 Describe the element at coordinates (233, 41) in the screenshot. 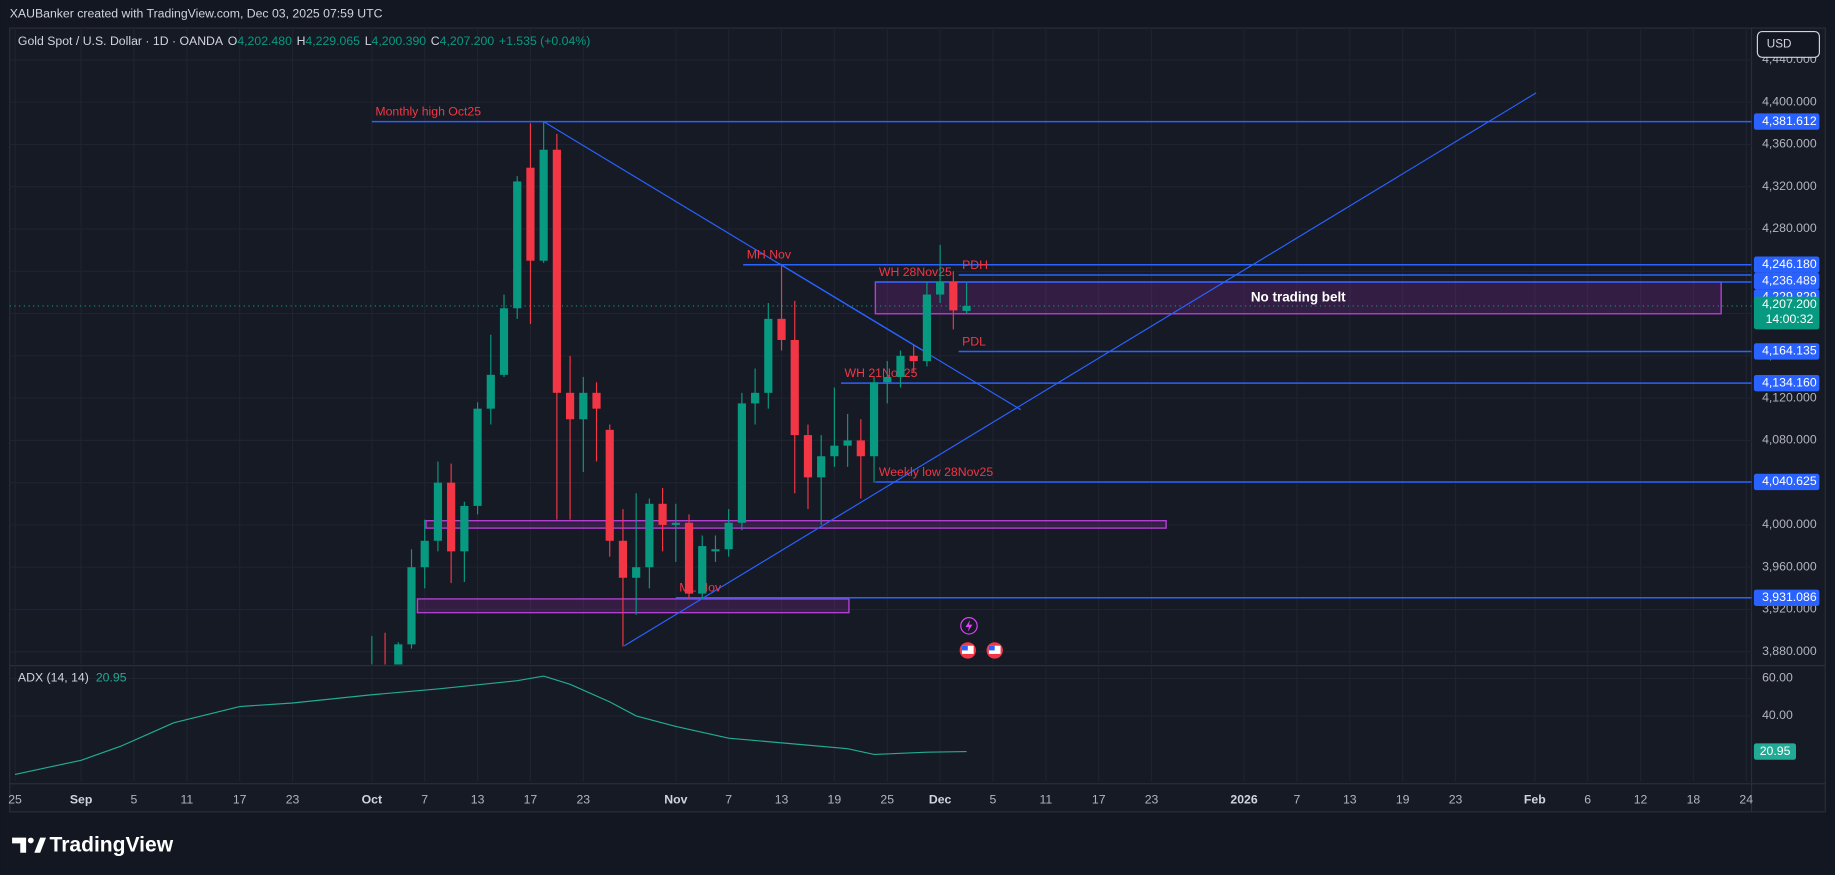

I see `ohlc-key: O` at that location.